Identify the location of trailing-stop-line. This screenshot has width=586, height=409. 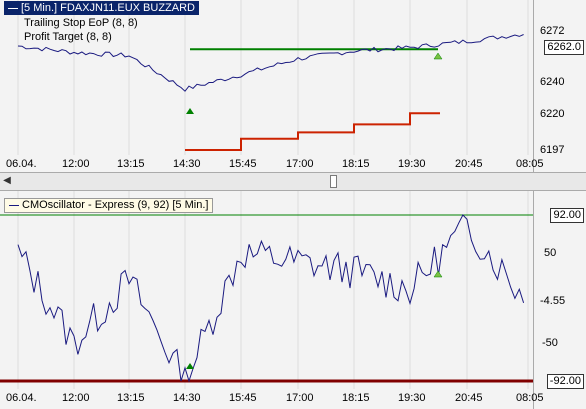
(312, 131).